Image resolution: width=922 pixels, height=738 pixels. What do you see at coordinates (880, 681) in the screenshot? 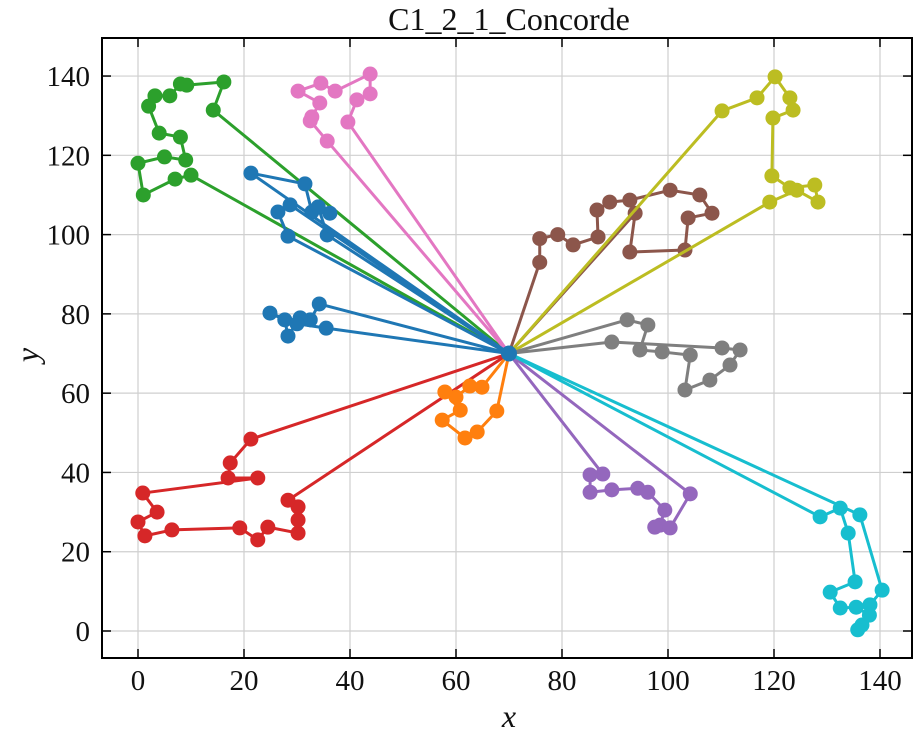
I see `x-tick-label: 140` at bounding box center [880, 681].